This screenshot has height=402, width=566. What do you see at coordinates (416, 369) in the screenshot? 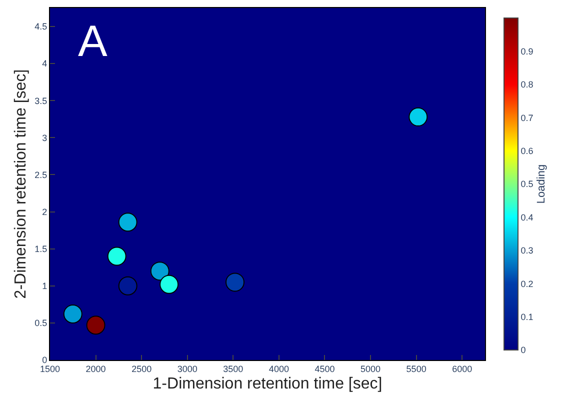
I see `x-tick-label: 5500` at bounding box center [416, 369].